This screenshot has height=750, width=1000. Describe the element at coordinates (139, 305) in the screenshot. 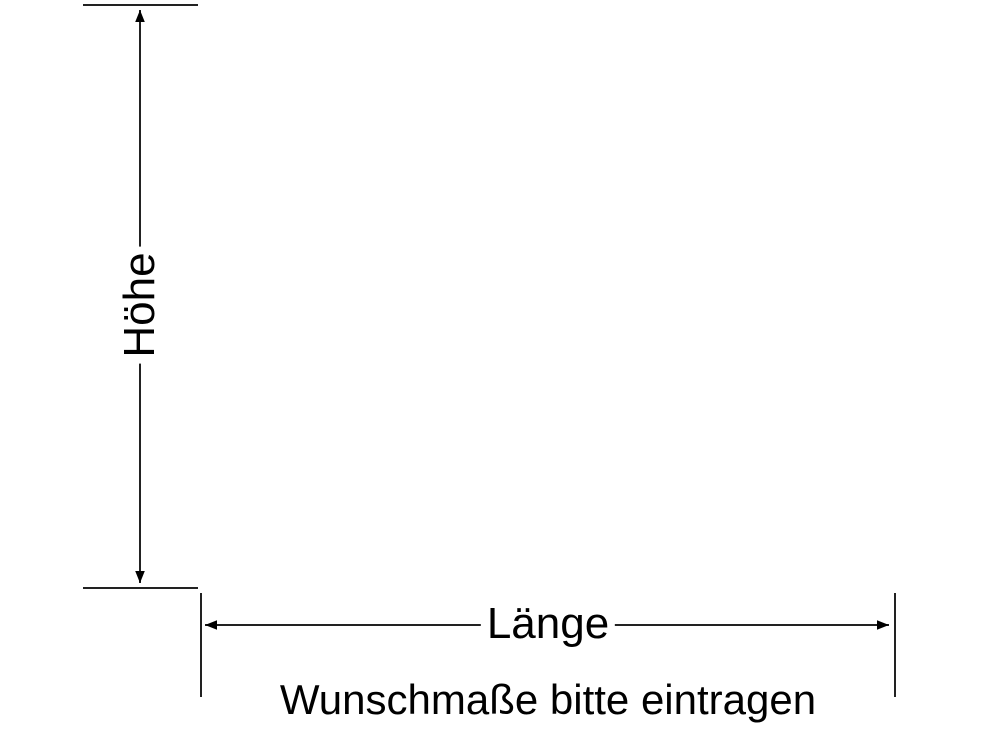

I see `height-label: Höhe` at that location.